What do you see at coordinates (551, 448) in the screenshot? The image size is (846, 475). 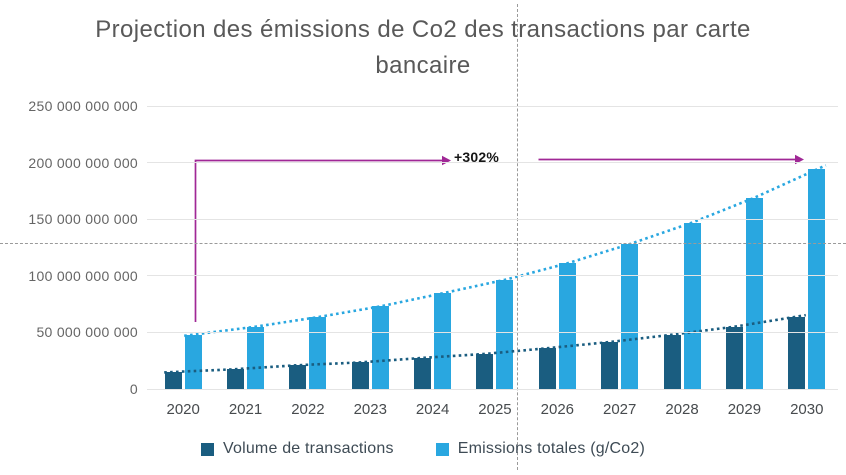 I see `legend-label-emissions: Emissions totales (g/Co2)` at bounding box center [551, 448].